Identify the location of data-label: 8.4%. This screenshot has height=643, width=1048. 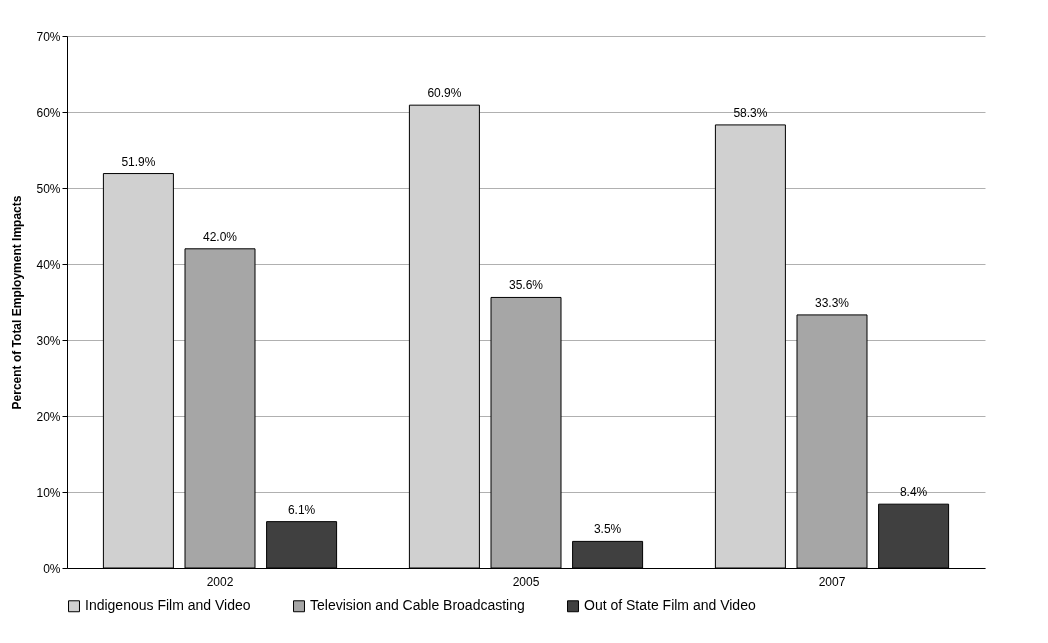
(913, 492).